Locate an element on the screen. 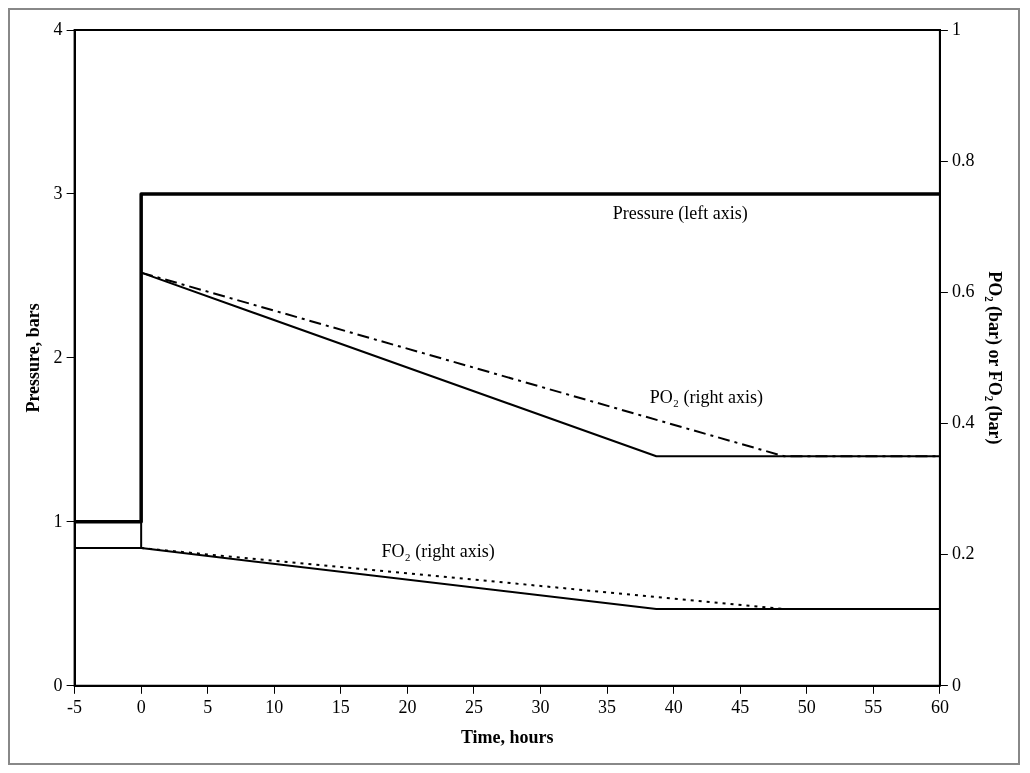 This screenshot has height=773, width=1030. y2-tick-label: 0.6 is located at coordinates (963, 291).